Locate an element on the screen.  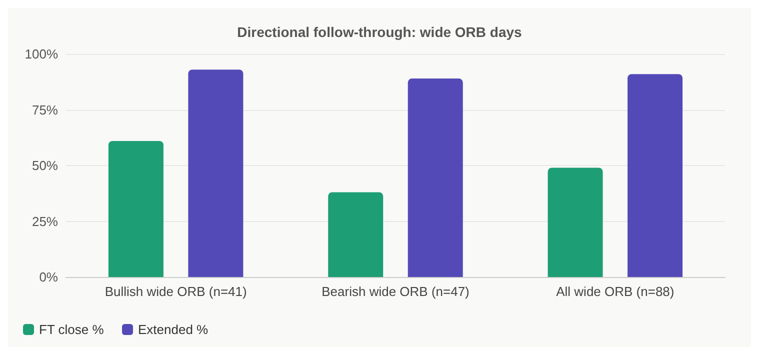
legend-label: Extended % is located at coordinates (173, 329).